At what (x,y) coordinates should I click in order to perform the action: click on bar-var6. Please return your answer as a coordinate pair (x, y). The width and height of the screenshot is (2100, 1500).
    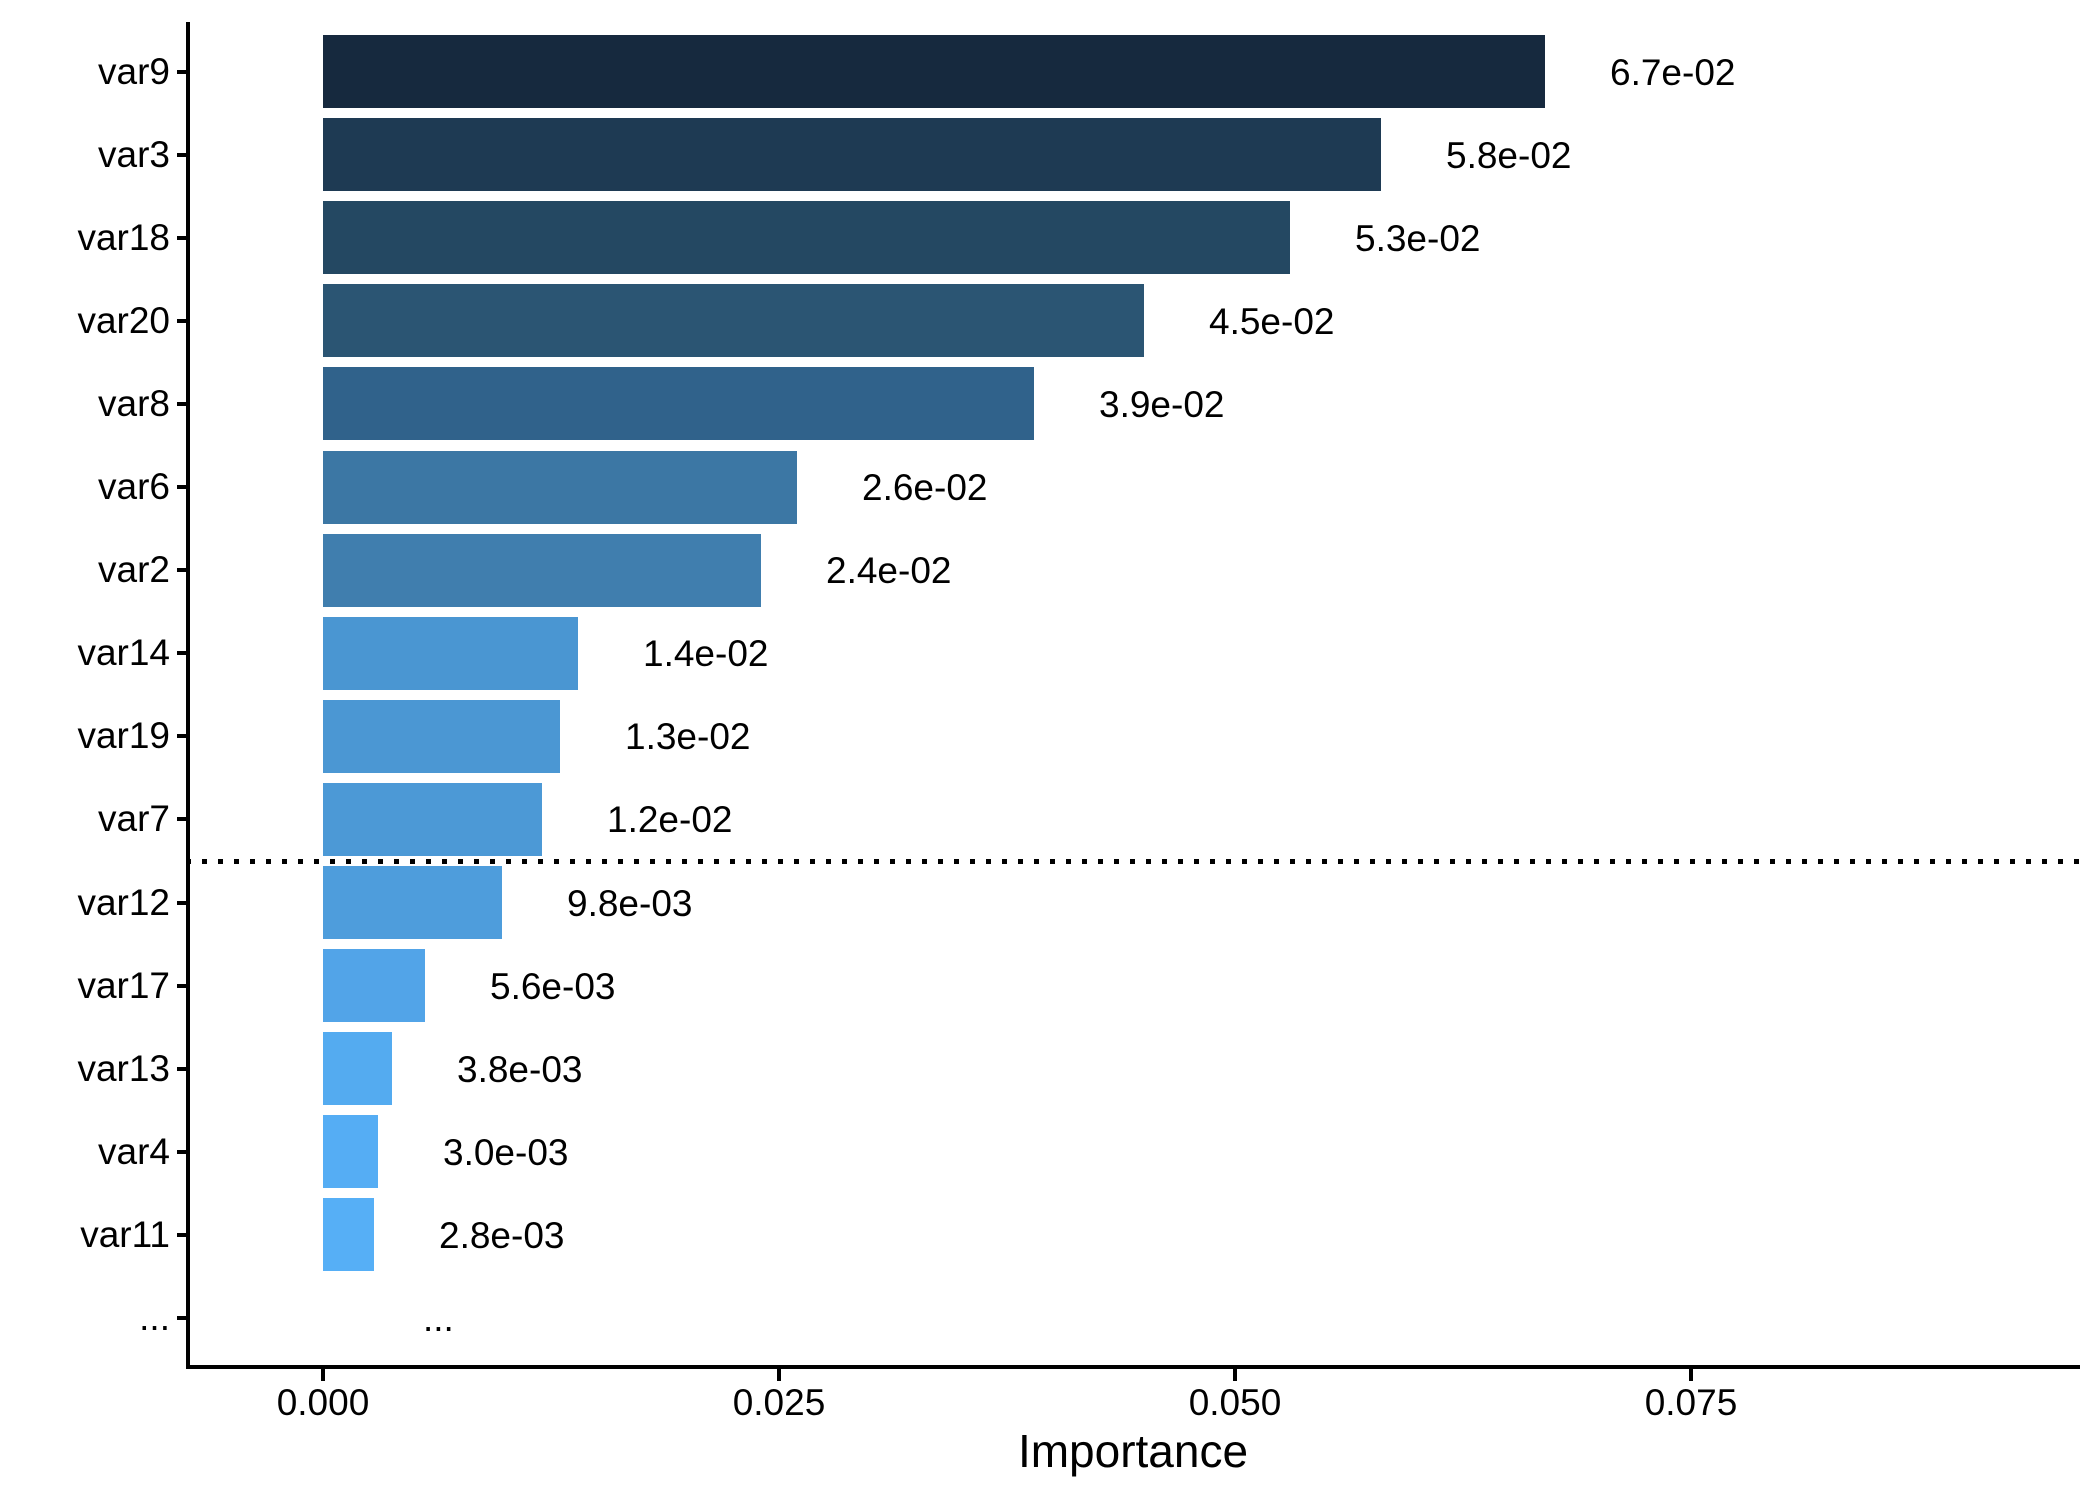
    Looking at the image, I should click on (560, 487).